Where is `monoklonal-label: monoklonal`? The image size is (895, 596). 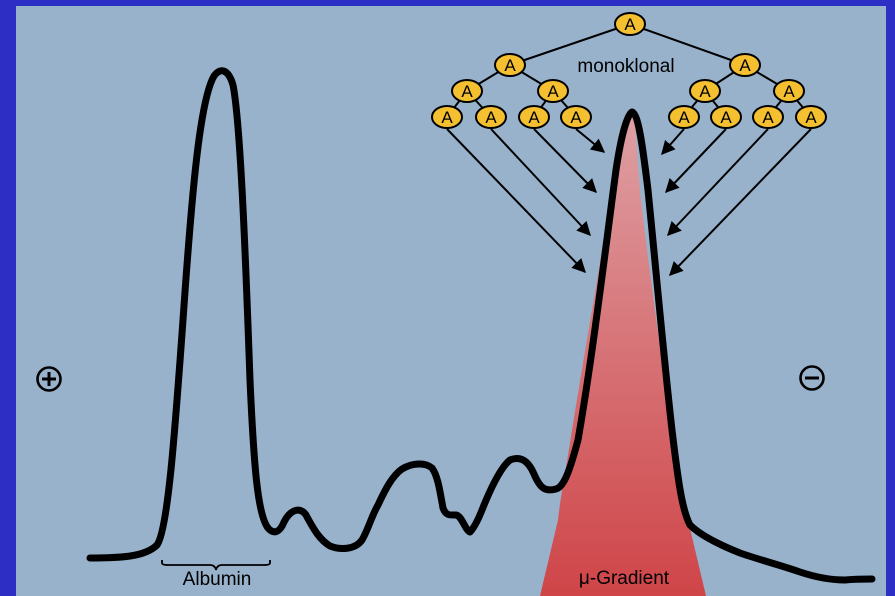
monoklonal-label: monoklonal is located at coordinates (625, 66).